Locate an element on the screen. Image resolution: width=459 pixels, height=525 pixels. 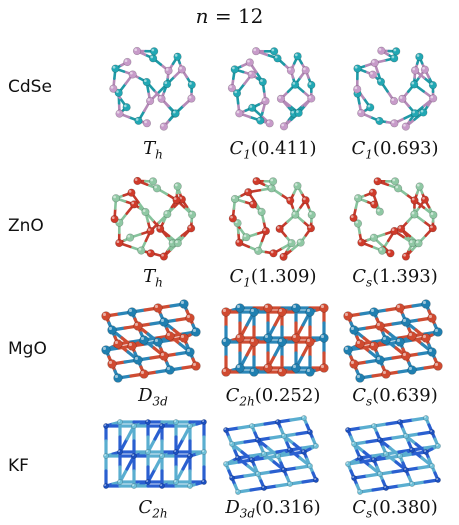
caption-kf-1: C2h is located at coordinates (153, 509).